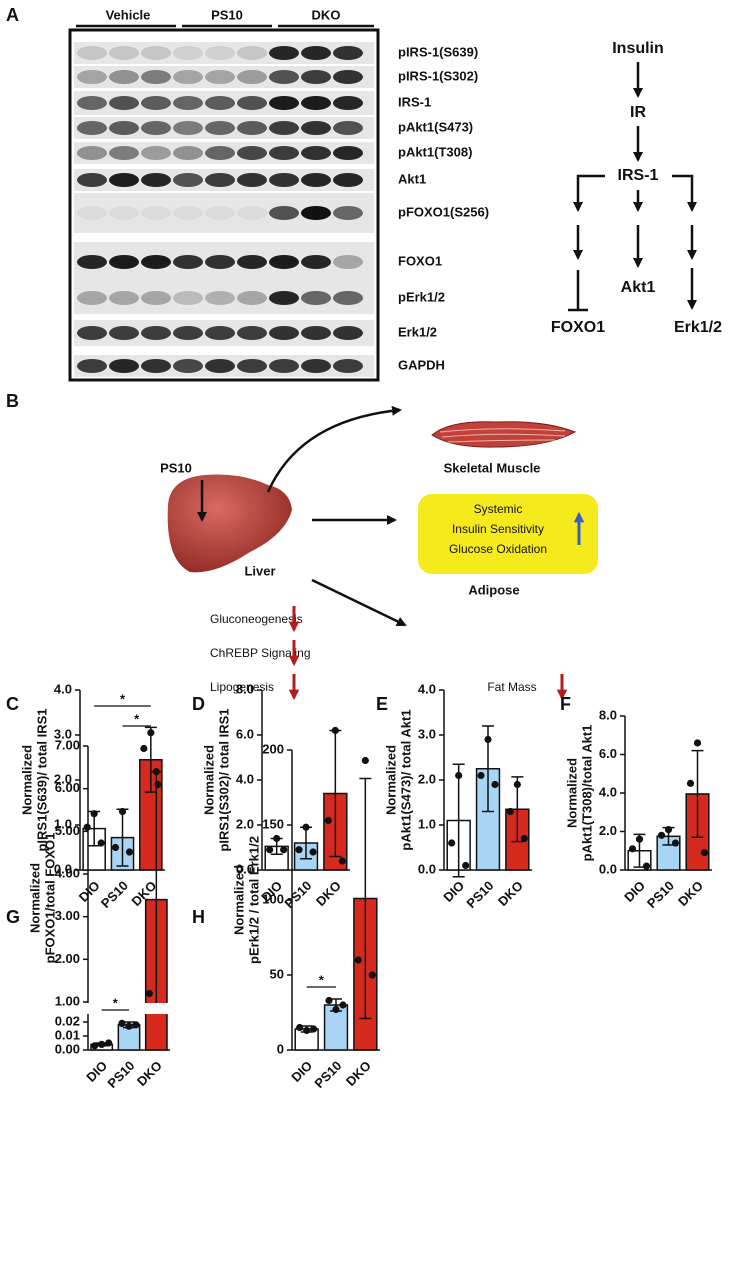 Image resolution: width=731 pixels, height=1268 pixels. Describe the element at coordinates (67, 872) in the screenshot. I see `y-tick-label: 4.00` at that location.